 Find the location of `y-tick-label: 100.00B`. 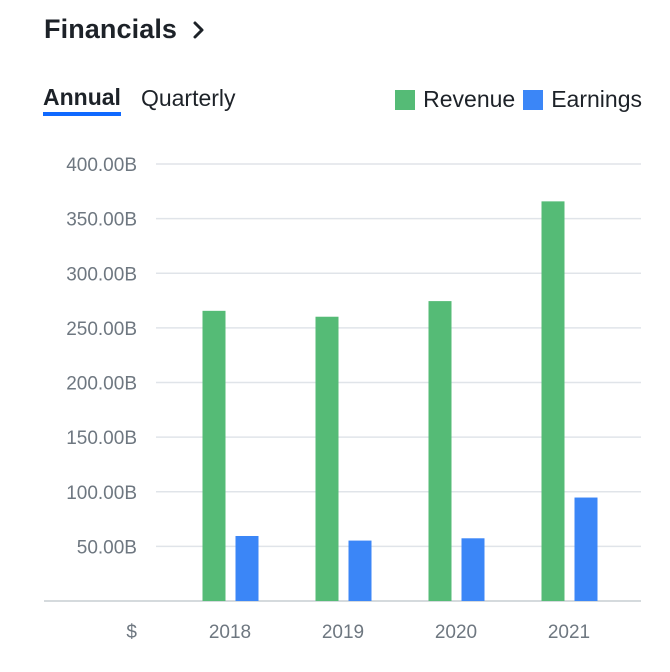

y-tick-label: 100.00B is located at coordinates (101, 493).